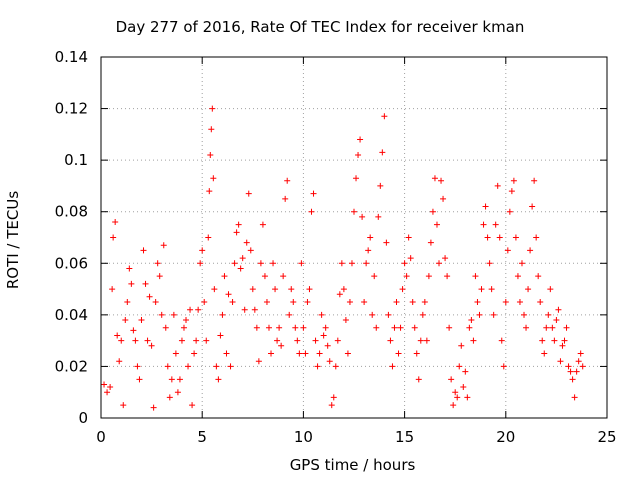 Image resolution: width=640 pixels, height=480 pixels. What do you see at coordinates (71, 366) in the screenshot?
I see `y-tick-label: 0.02` at bounding box center [71, 366].